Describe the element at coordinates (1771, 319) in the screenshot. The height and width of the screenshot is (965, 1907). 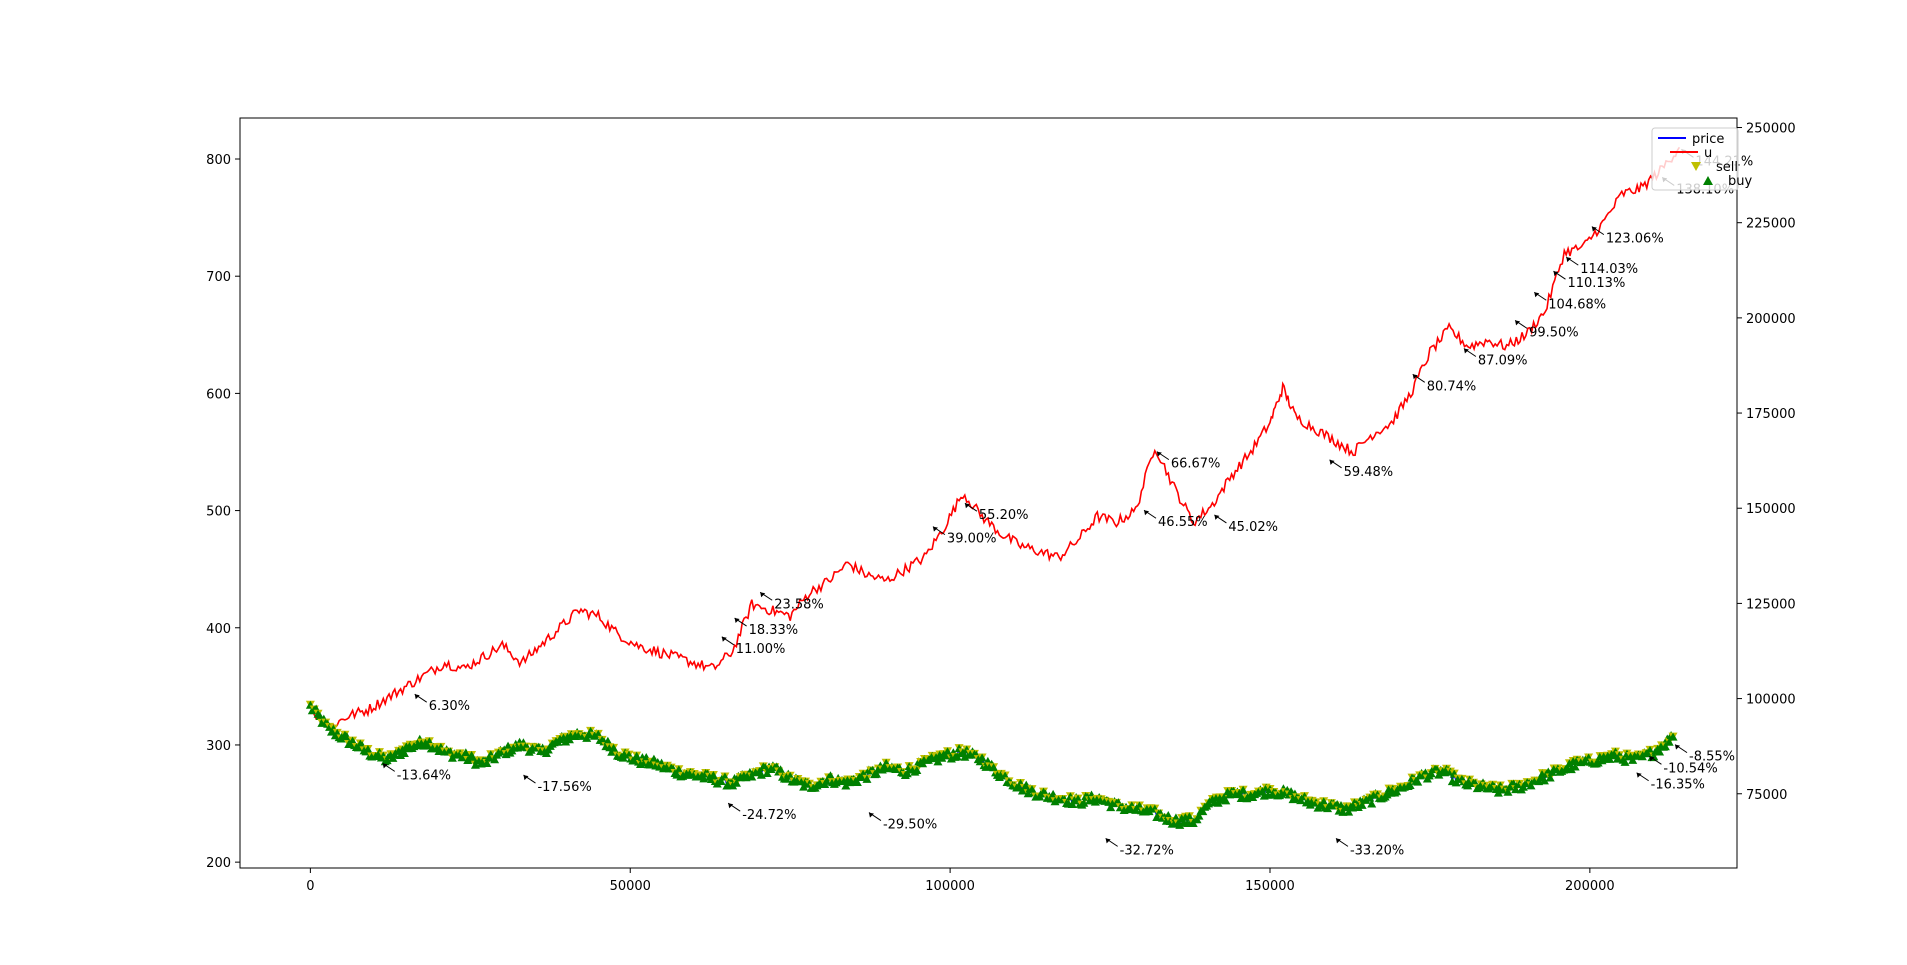
I see `right-y-tick-label: 200000` at that location.